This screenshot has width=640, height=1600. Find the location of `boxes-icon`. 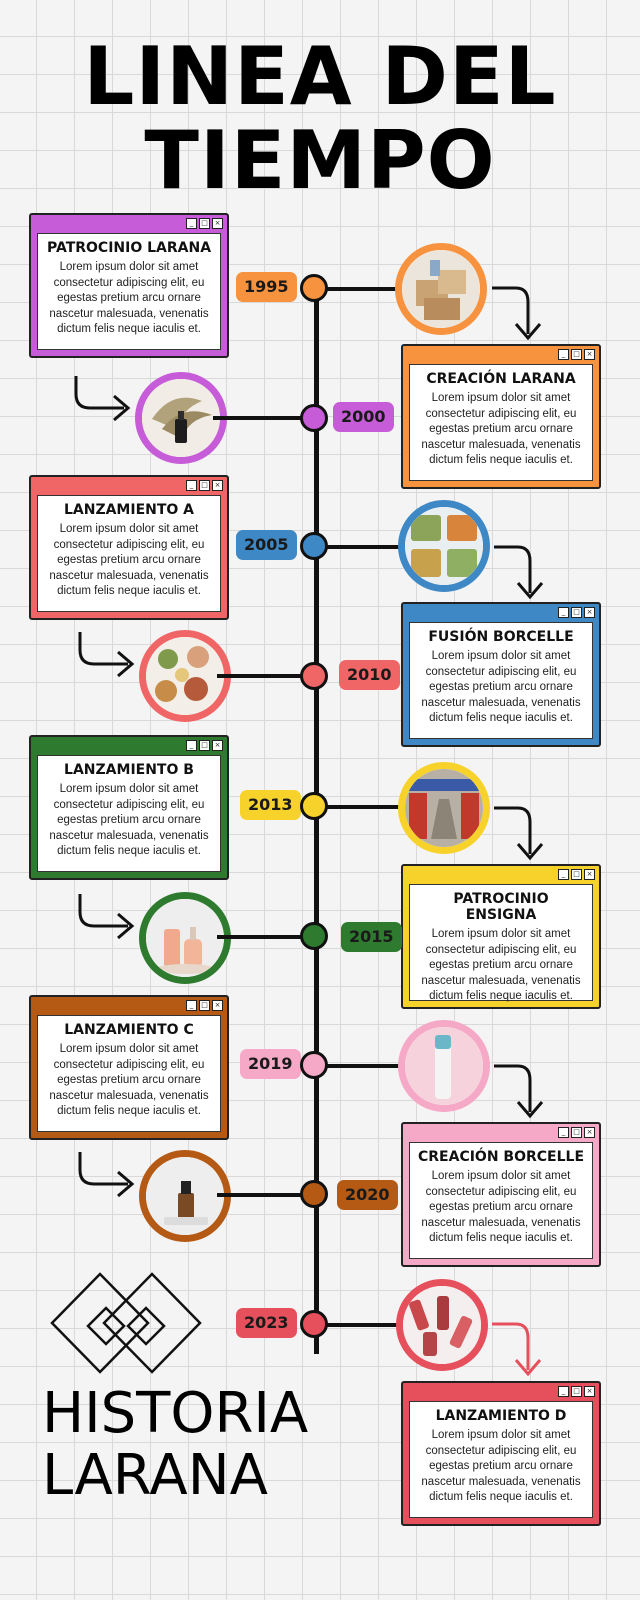

boxes-icon is located at coordinates (441, 289).